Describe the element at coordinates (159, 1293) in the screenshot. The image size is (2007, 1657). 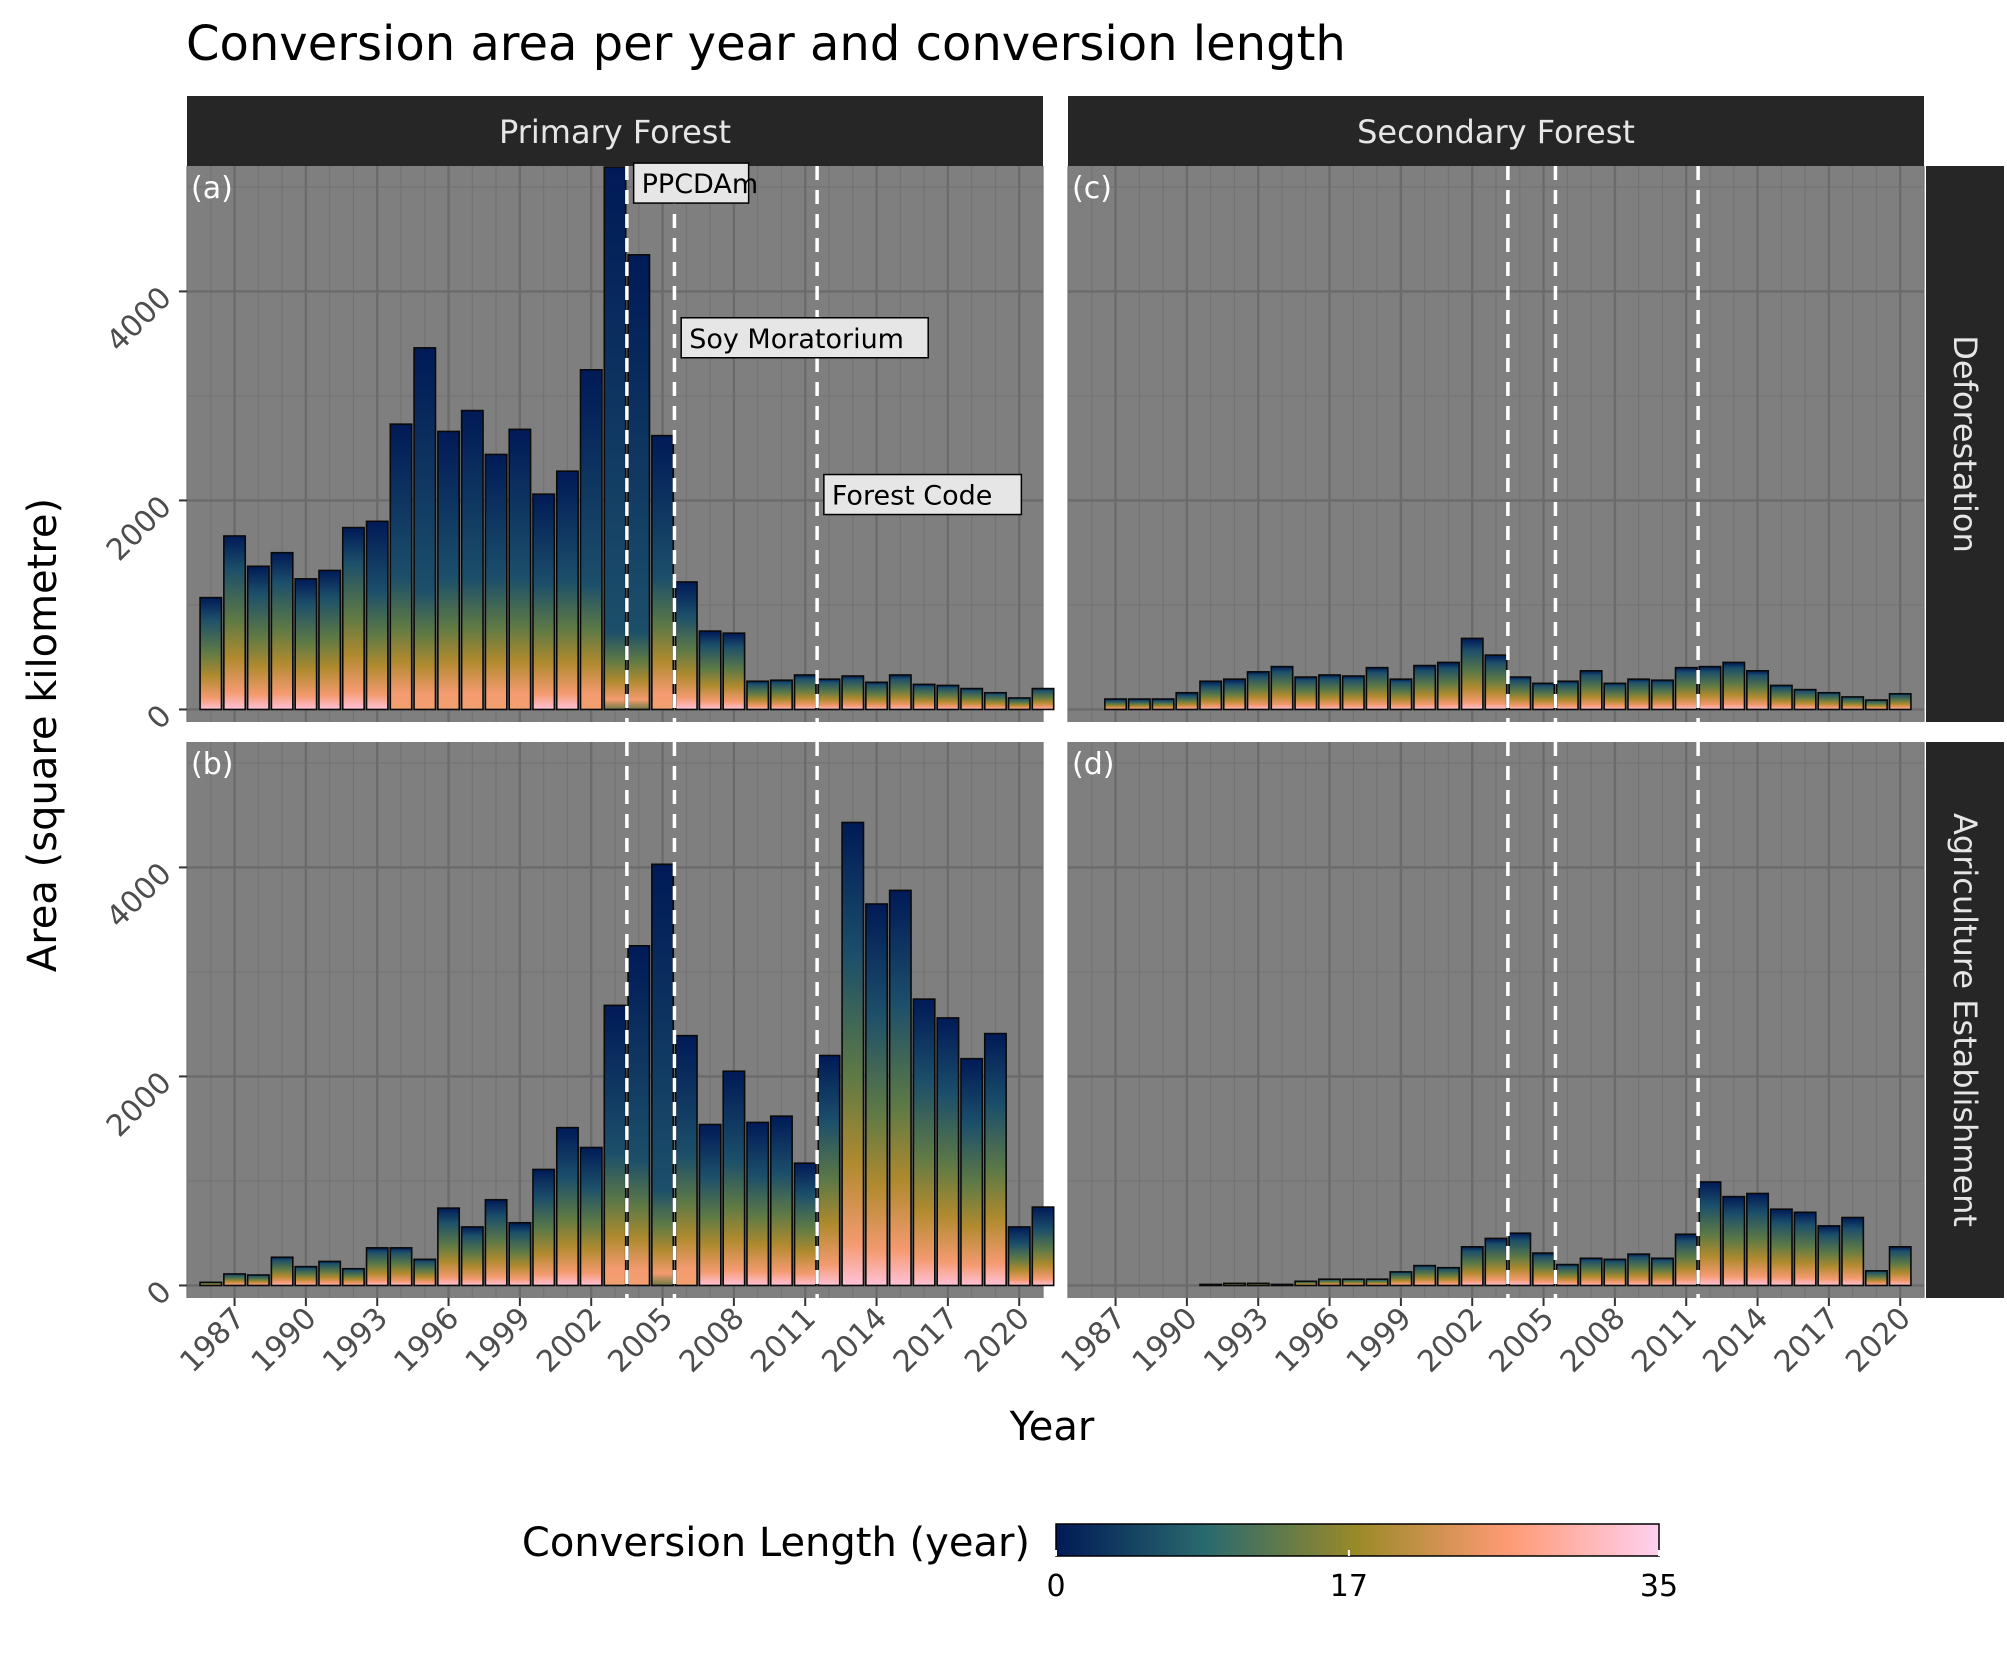
I see `y-tick-label: 0` at that location.